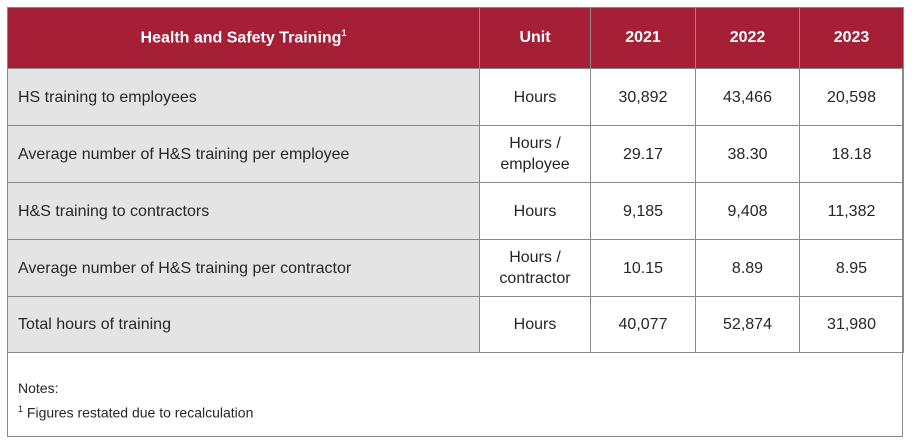 This screenshot has height=446, width=912. Describe the element at coordinates (747, 268) in the screenshot. I see `row-value-2022: 8.89` at that location.